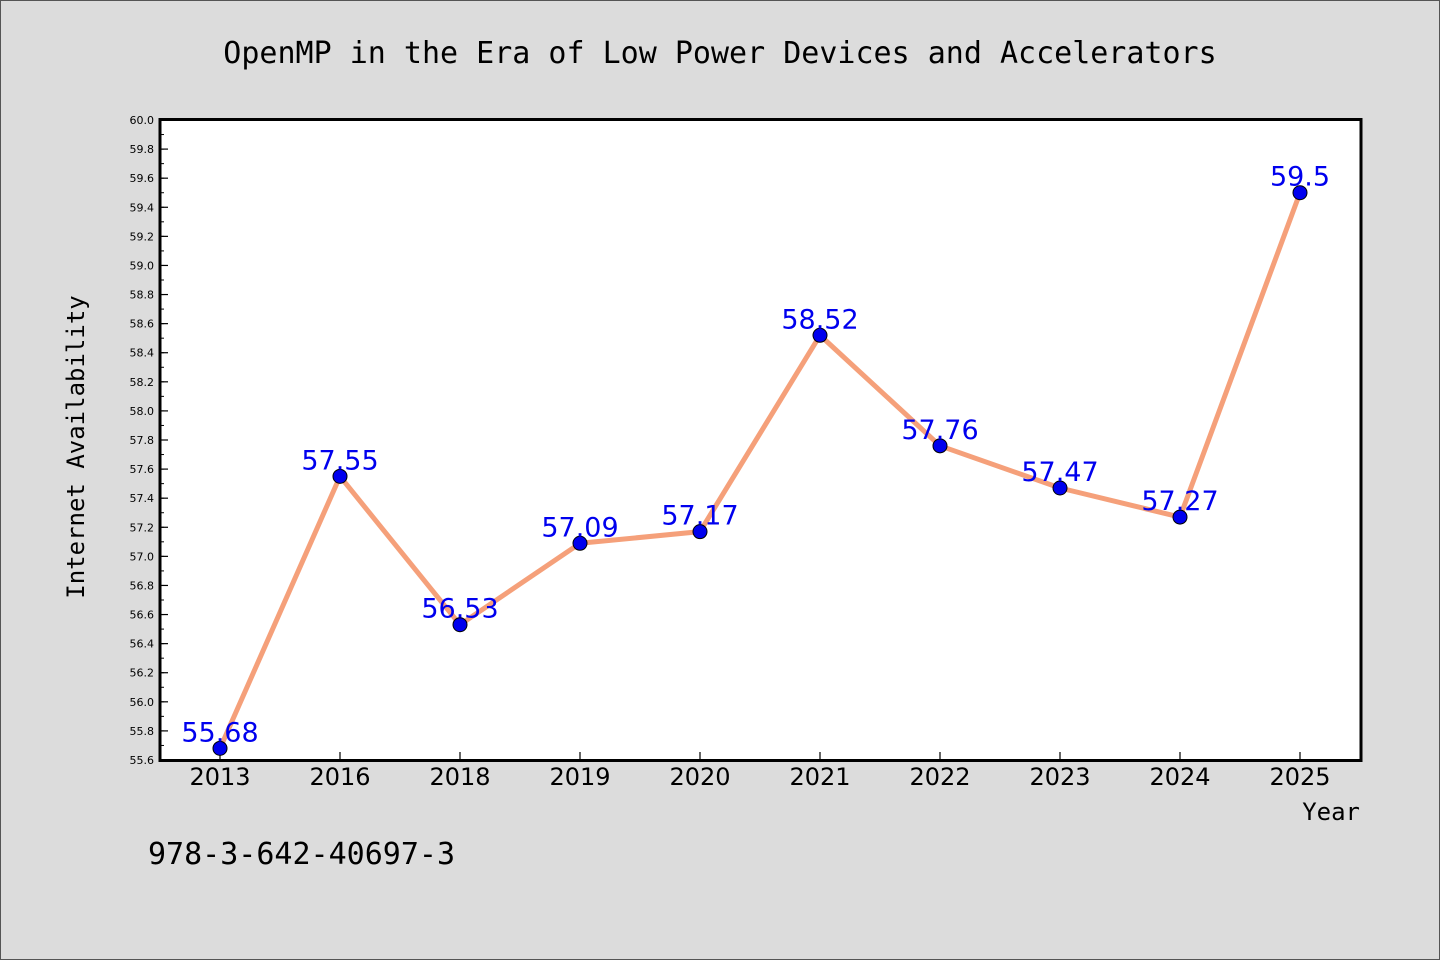  Describe the element at coordinates (1179, 777) in the screenshot. I see `x-tick-label: 2024` at that location.